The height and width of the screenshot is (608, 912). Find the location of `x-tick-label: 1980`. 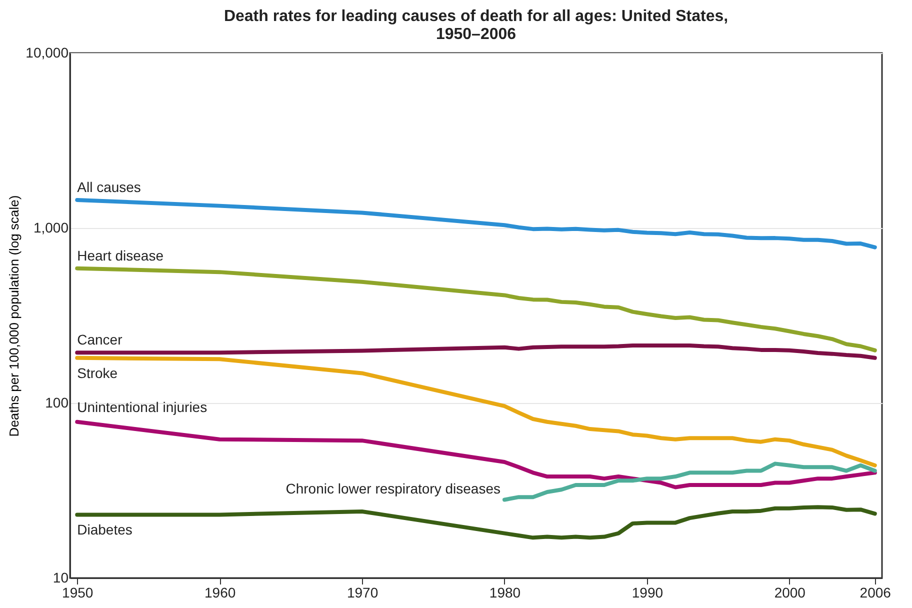

x-tick-label: 1980 is located at coordinates (505, 592).